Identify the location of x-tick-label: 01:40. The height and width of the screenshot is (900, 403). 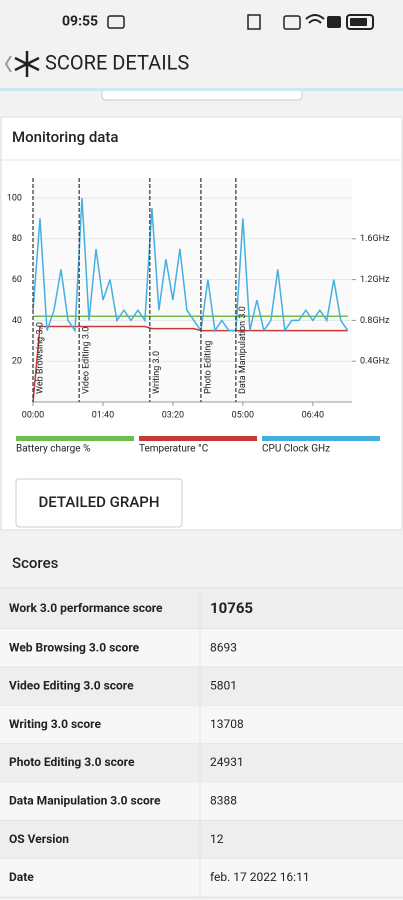
(103, 415).